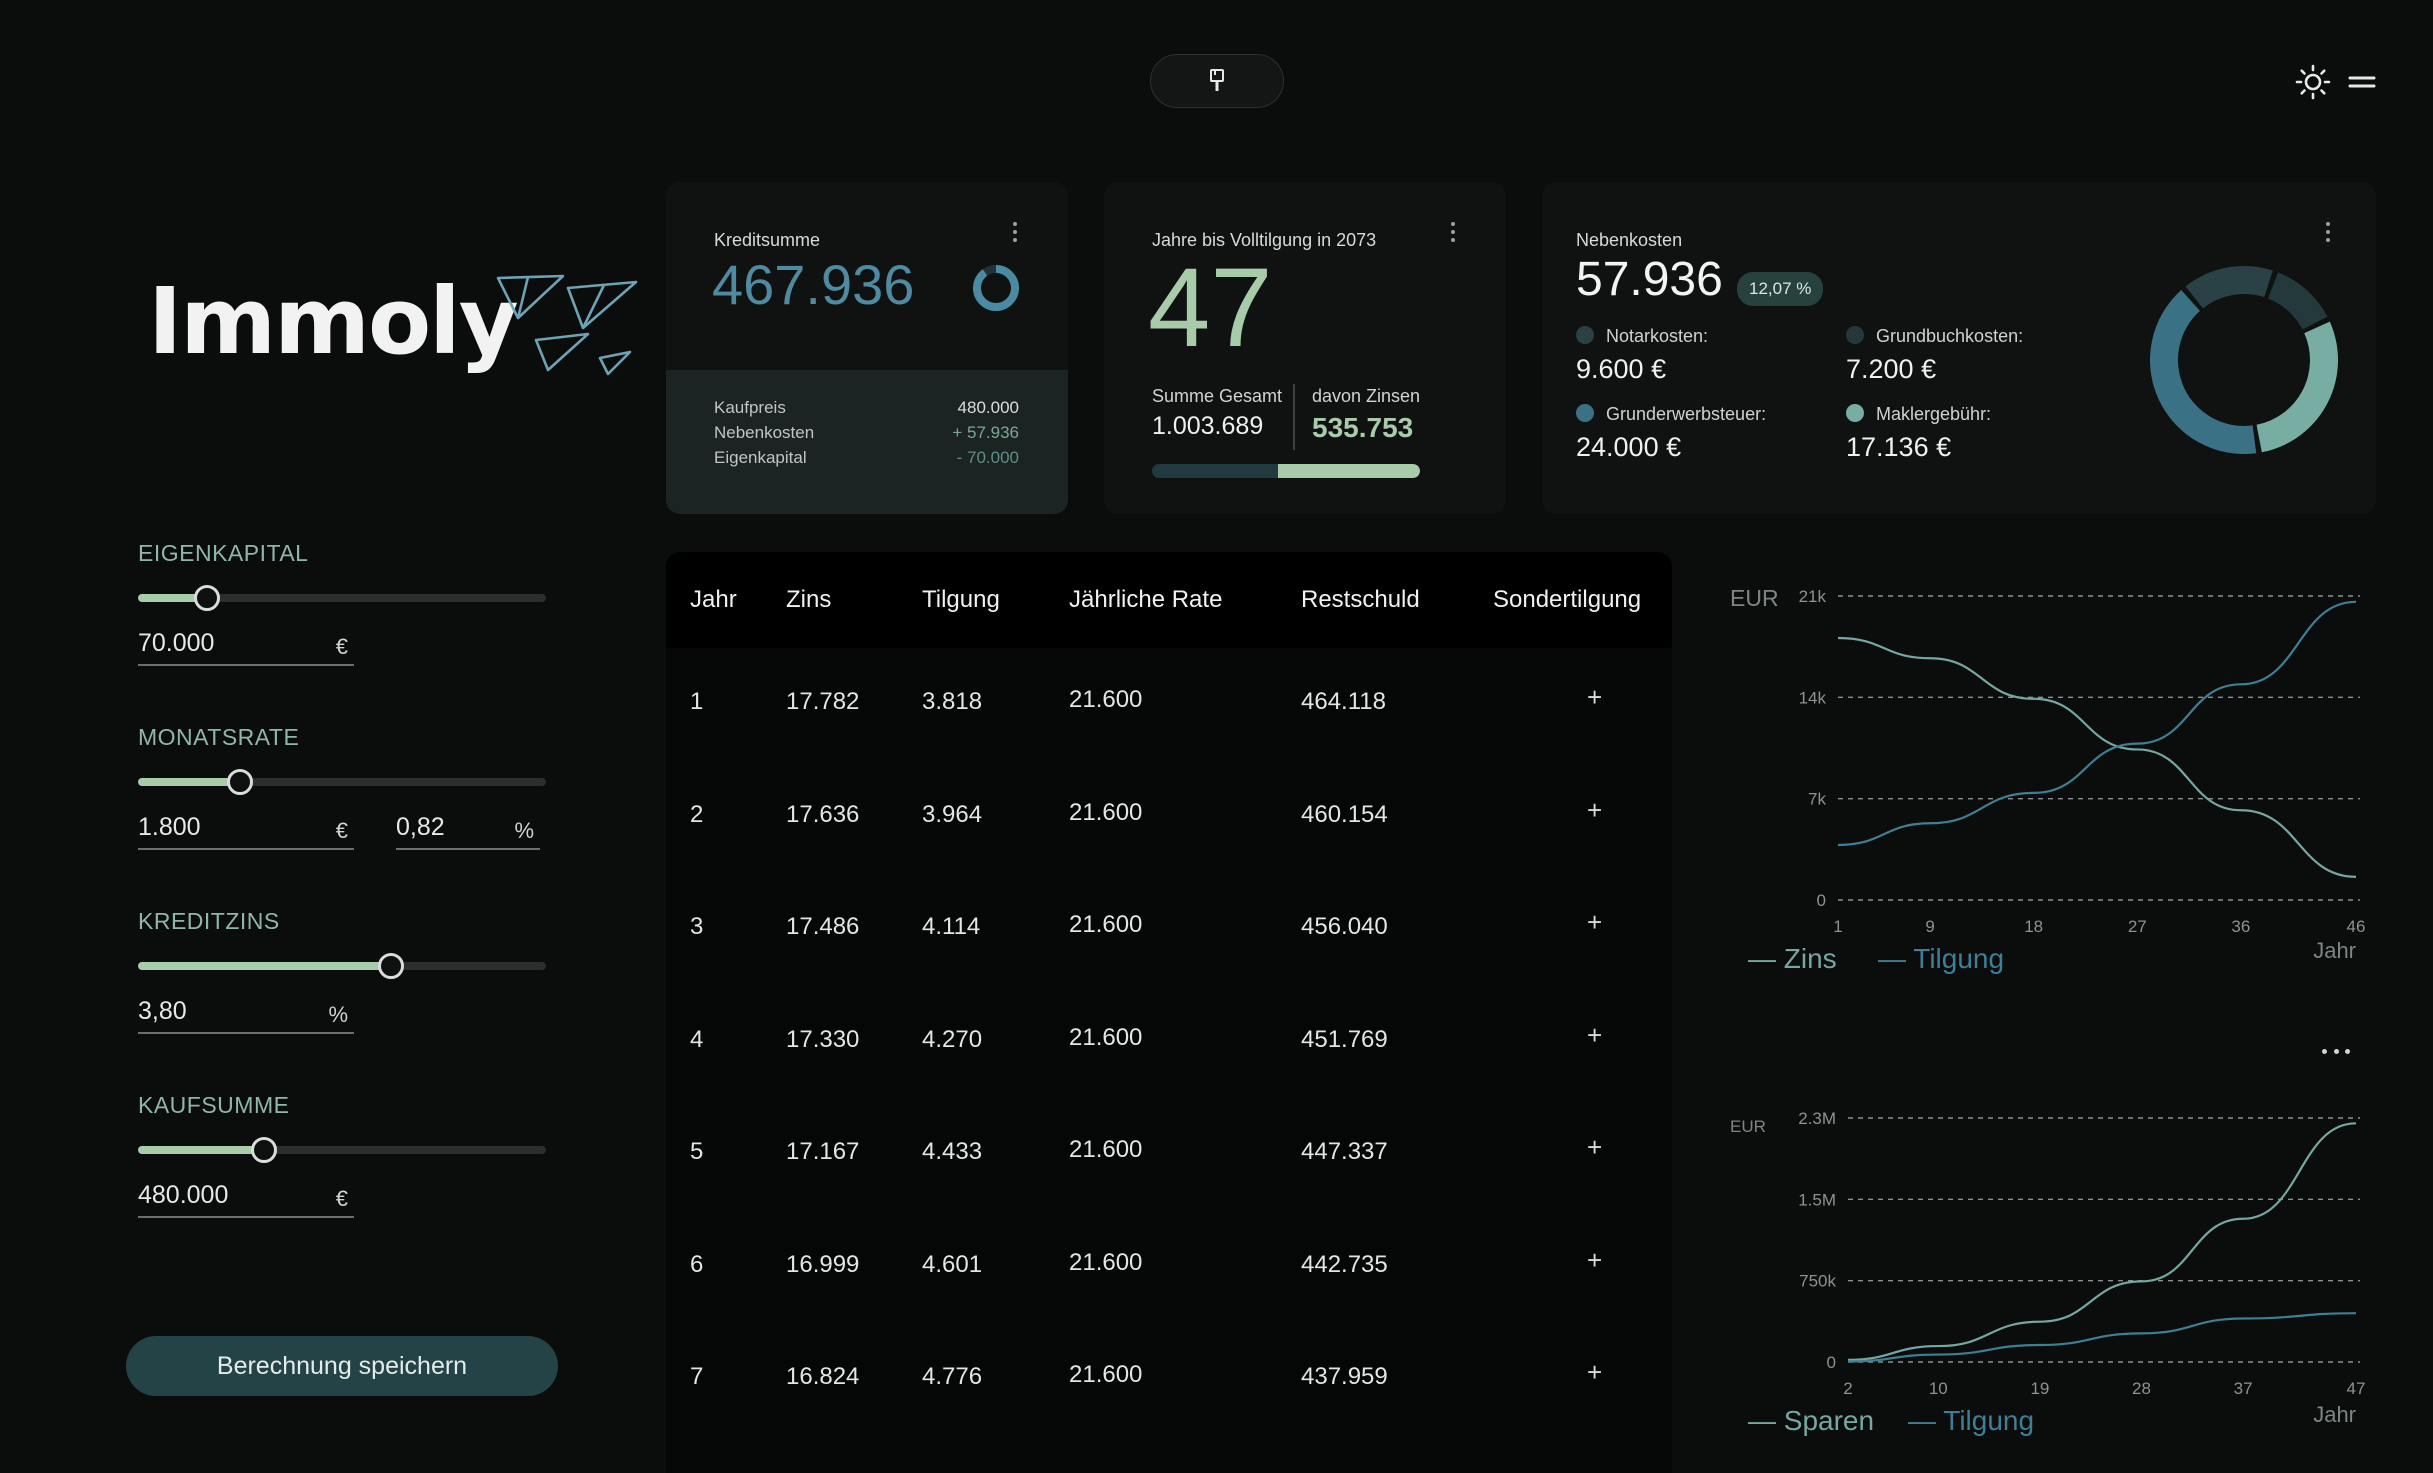 This screenshot has width=2433, height=1473. Describe the element at coordinates (176, 643) in the screenshot. I see `eigenkapital-value: 70.000` at that location.